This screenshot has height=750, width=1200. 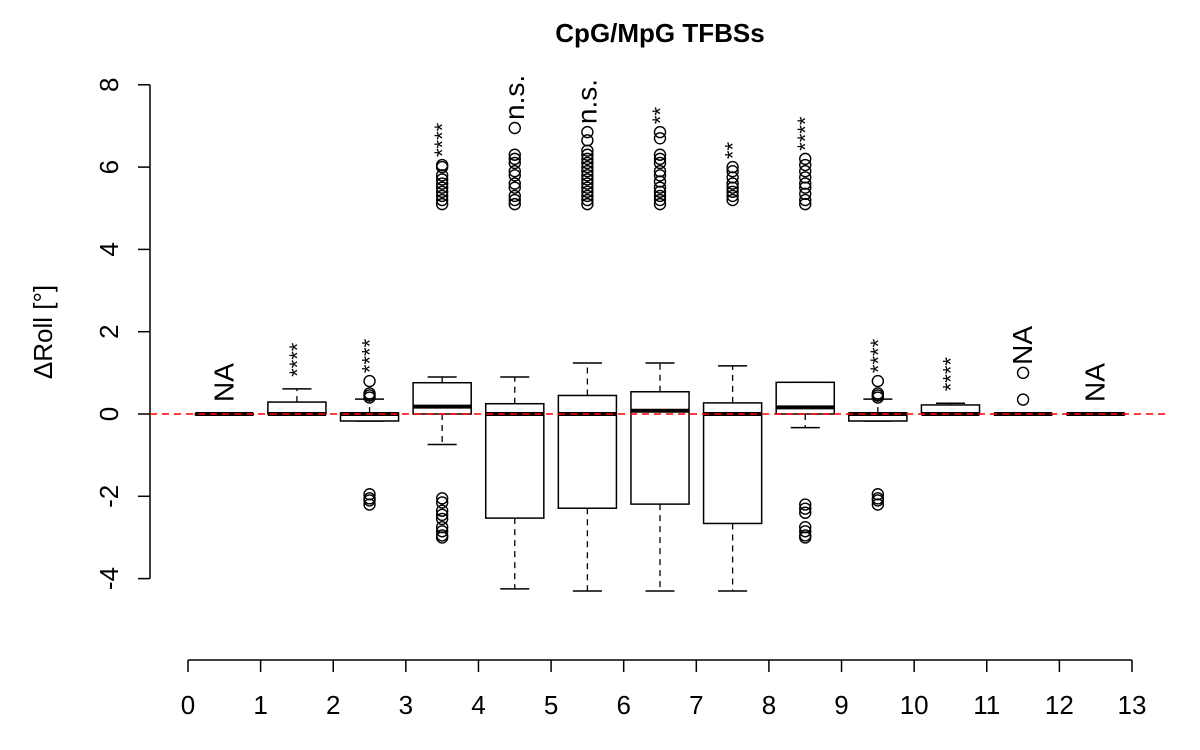 I want to click on x-axis: 0 1 2 3 4 5 6 7 8 9 10 11 12 13, so click(x=664, y=689).